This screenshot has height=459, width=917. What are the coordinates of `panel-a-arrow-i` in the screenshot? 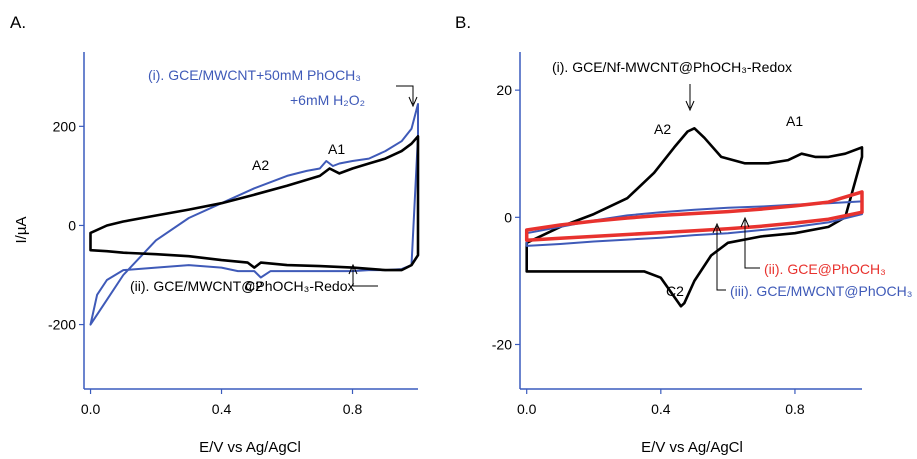 It's located at (405, 94).